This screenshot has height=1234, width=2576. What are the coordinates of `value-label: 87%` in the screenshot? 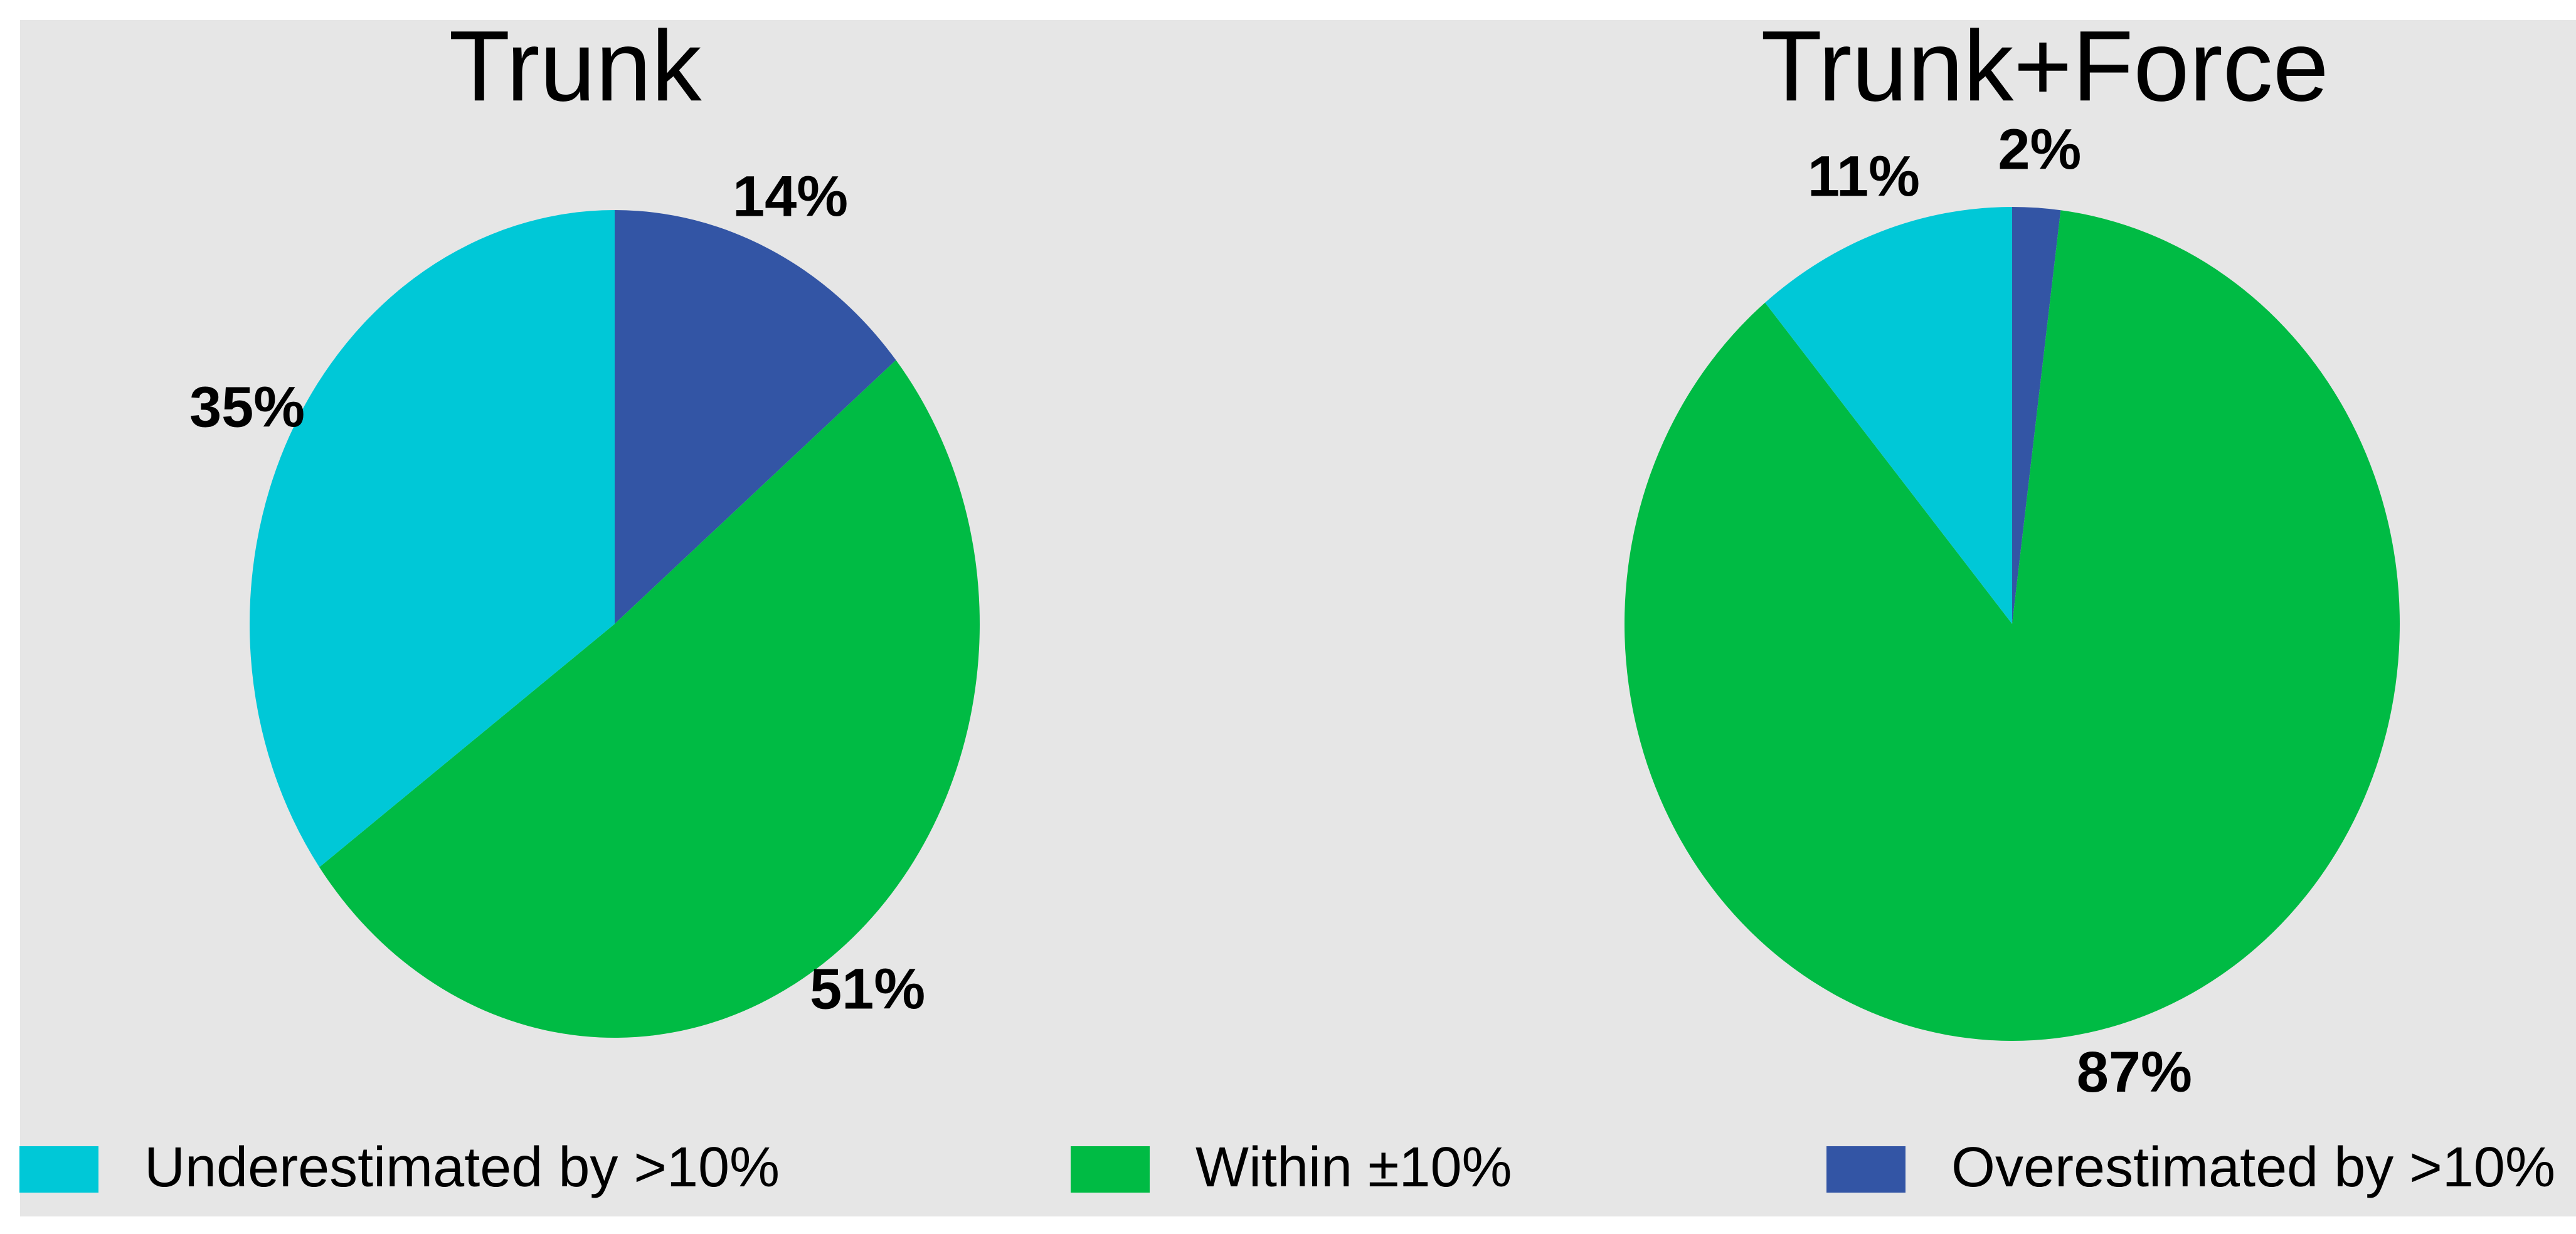 It's located at (2134, 1072).